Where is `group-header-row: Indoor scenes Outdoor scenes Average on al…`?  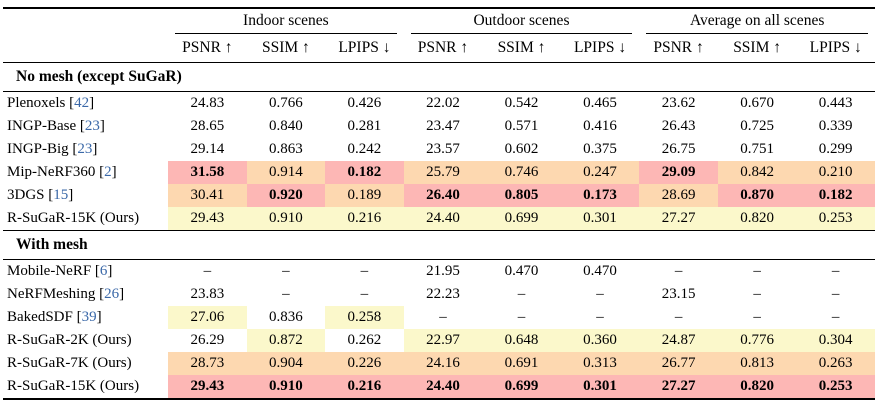 group-header-row: Indoor scenes Outdoor scenes Average on al… is located at coordinates (439, 21).